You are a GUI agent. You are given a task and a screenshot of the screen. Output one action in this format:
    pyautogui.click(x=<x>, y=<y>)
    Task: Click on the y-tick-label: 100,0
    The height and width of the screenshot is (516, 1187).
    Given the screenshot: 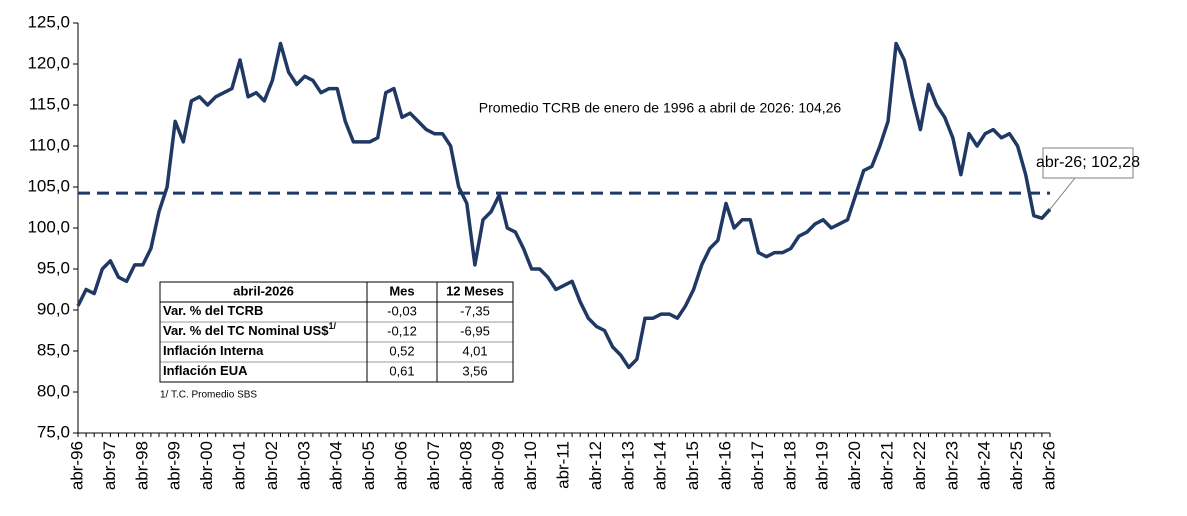 What is the action you would take?
    pyautogui.click(x=48, y=226)
    